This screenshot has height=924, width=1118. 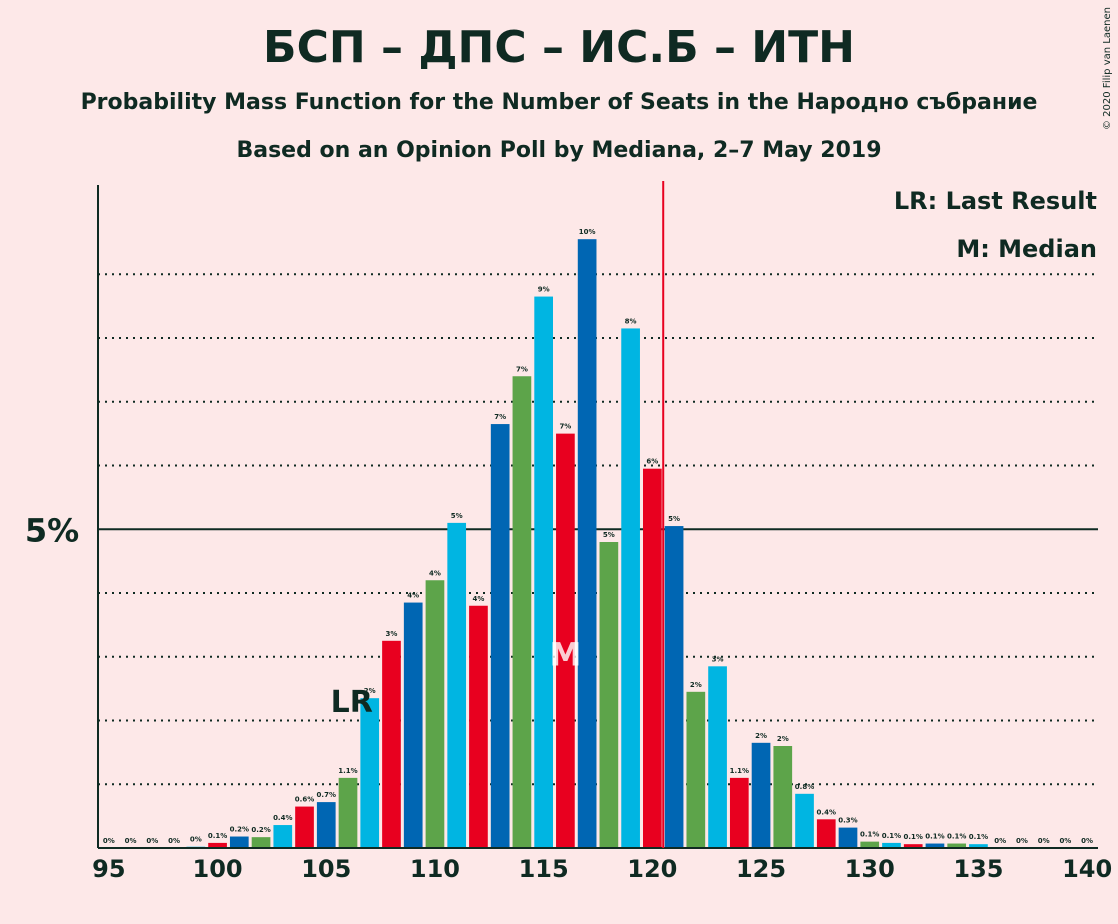 I want to click on x-tick-95: 95, so click(x=108, y=869).